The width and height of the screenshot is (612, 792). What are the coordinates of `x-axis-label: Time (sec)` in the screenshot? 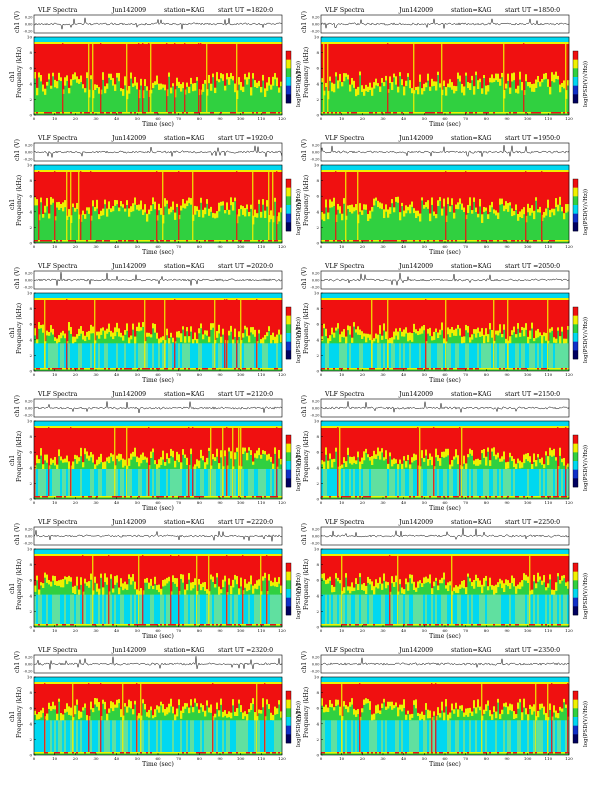 It's located at (158, 124).